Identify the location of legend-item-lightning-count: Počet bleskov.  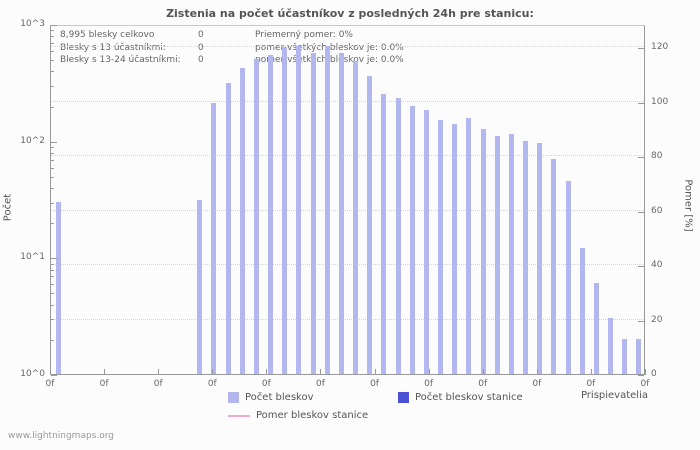
(271, 397).